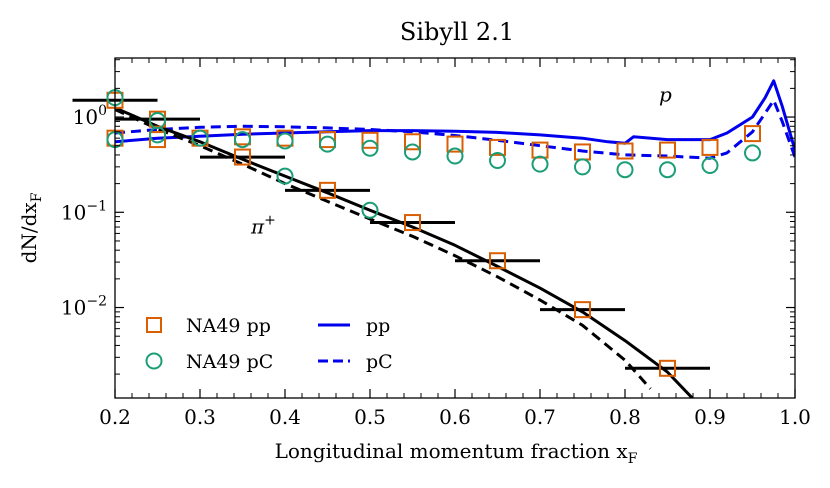 This screenshot has height=488, width=830. Describe the element at coordinates (455, 417) in the screenshot. I see `x-tick-label: 0.6` at that location.